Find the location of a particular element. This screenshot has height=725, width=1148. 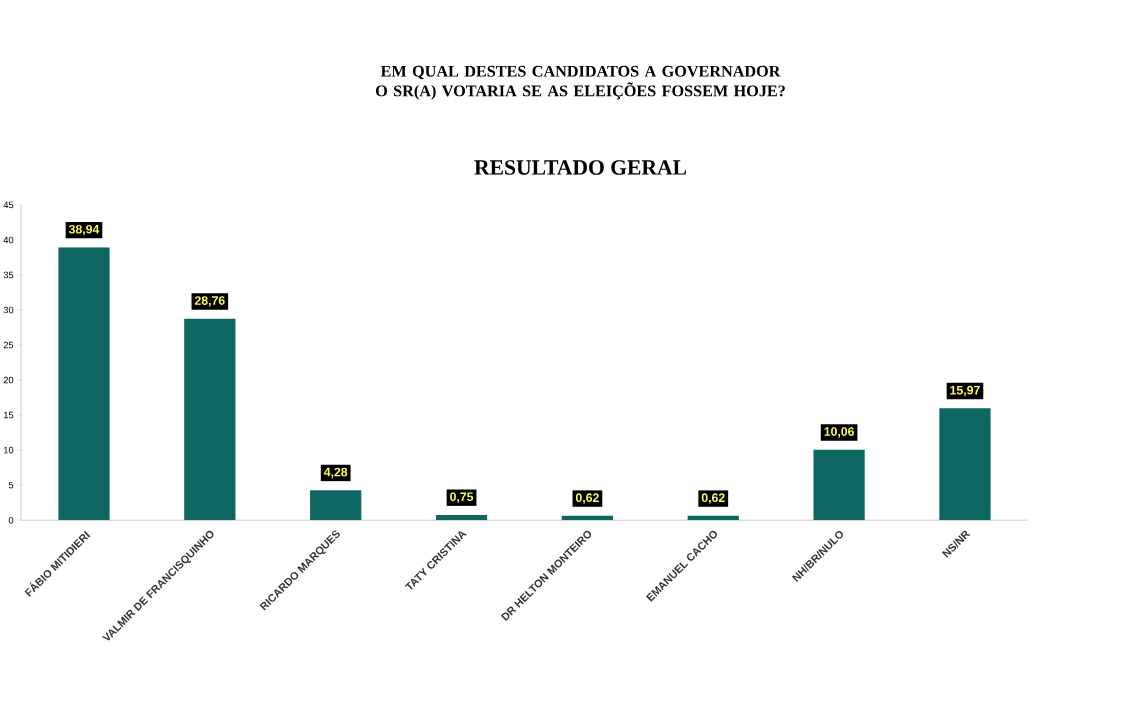

y-tick-label: 20 is located at coordinates (8, 380).